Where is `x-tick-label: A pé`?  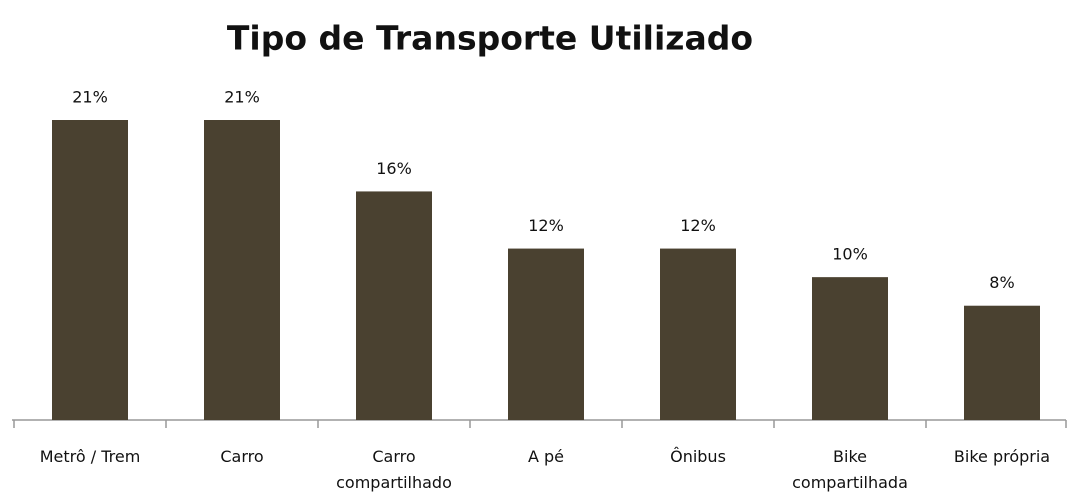 x-tick-label: A pé is located at coordinates (546, 456).